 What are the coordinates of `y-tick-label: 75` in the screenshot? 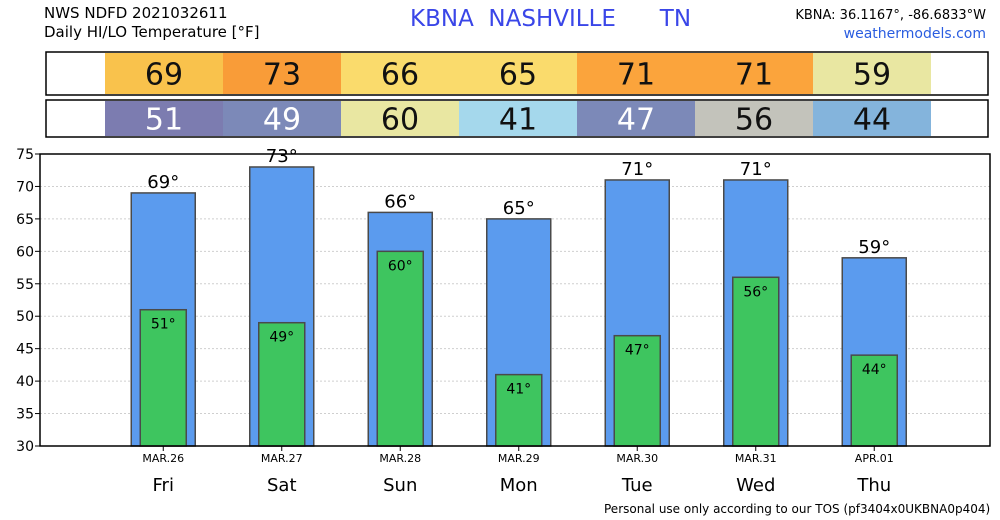 It's located at (25, 155).